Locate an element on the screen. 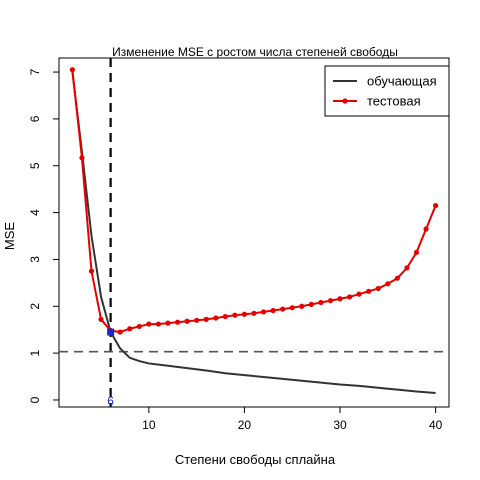 This screenshot has width=480, height=480. x-tick-label: 40 is located at coordinates (436, 425).